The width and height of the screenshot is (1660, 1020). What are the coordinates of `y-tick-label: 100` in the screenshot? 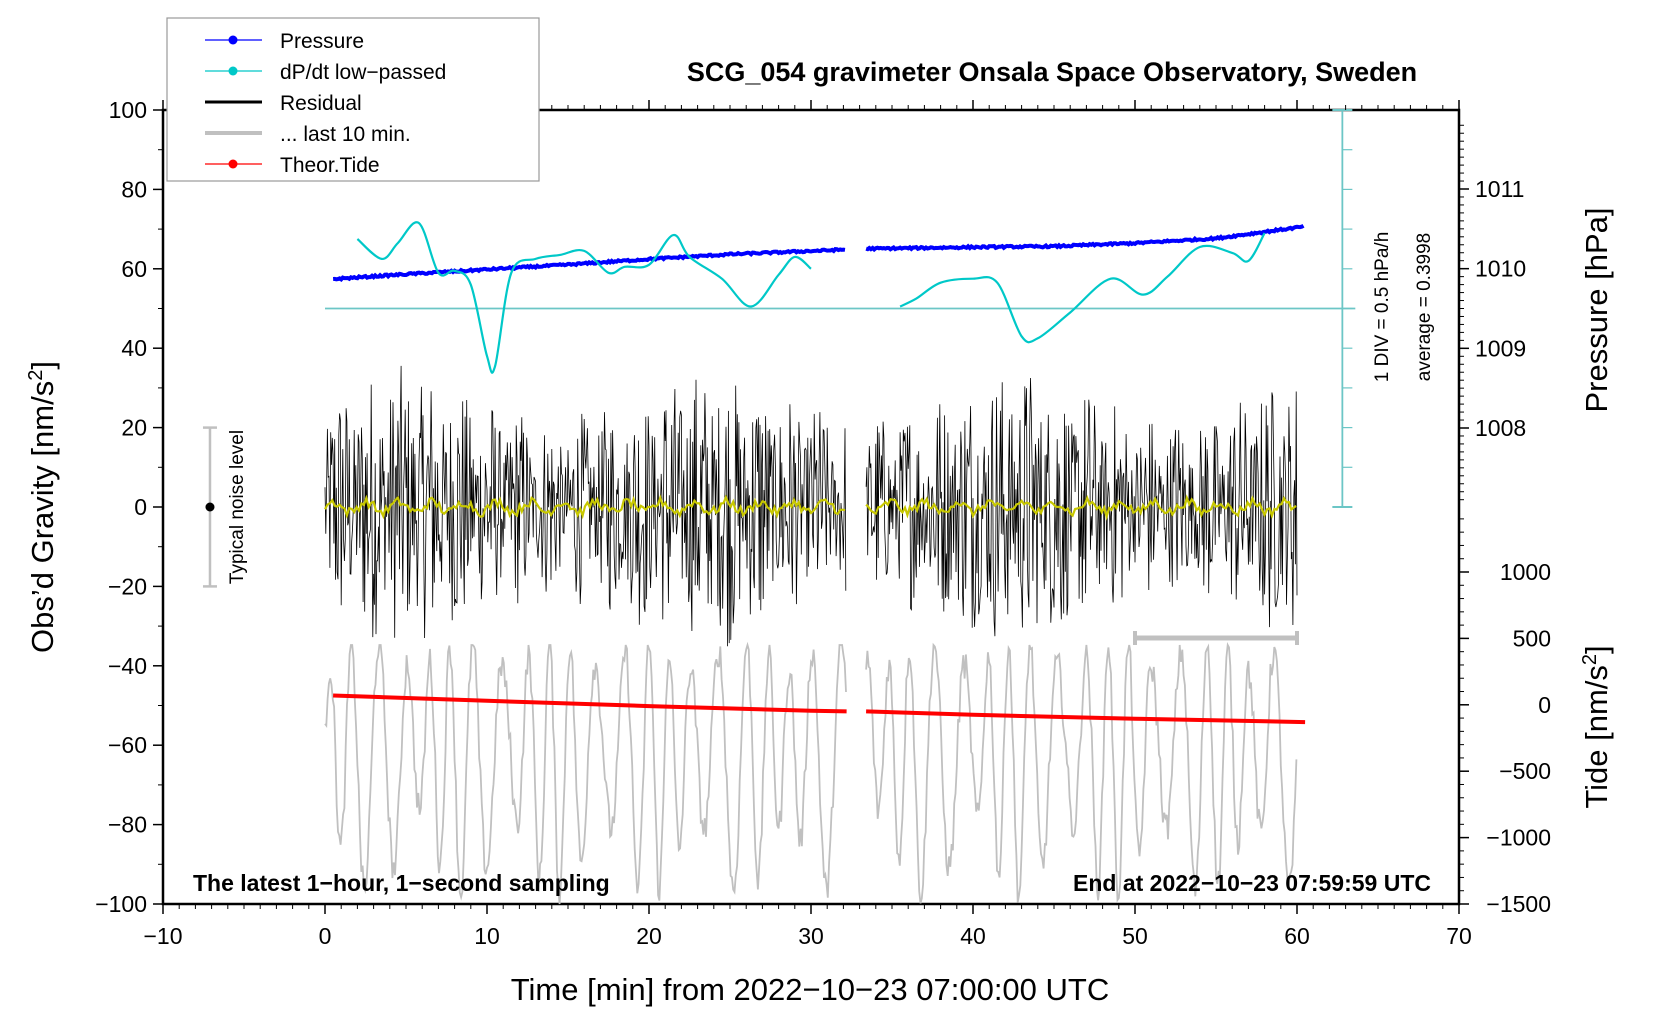 It's located at (128, 110).